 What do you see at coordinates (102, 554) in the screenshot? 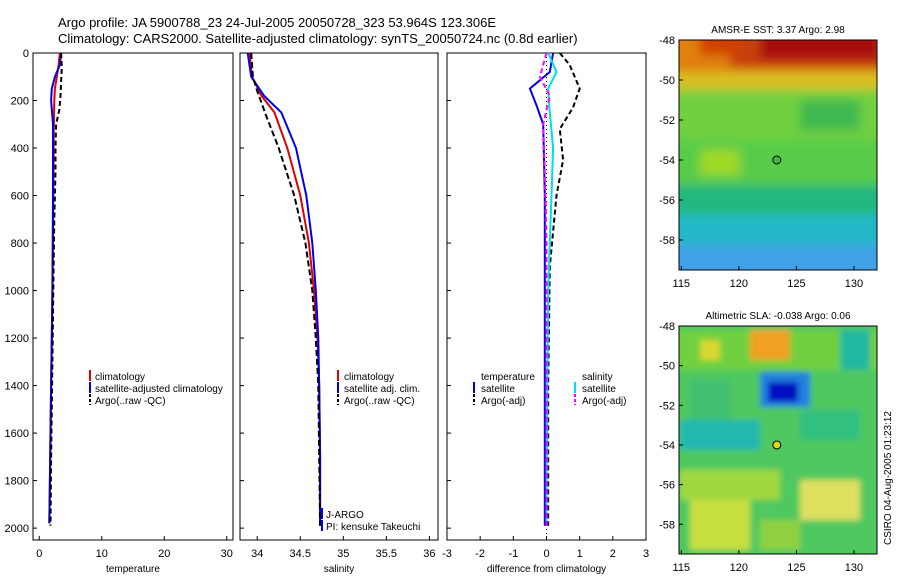
I see `x-tick-label: 10` at bounding box center [102, 554].